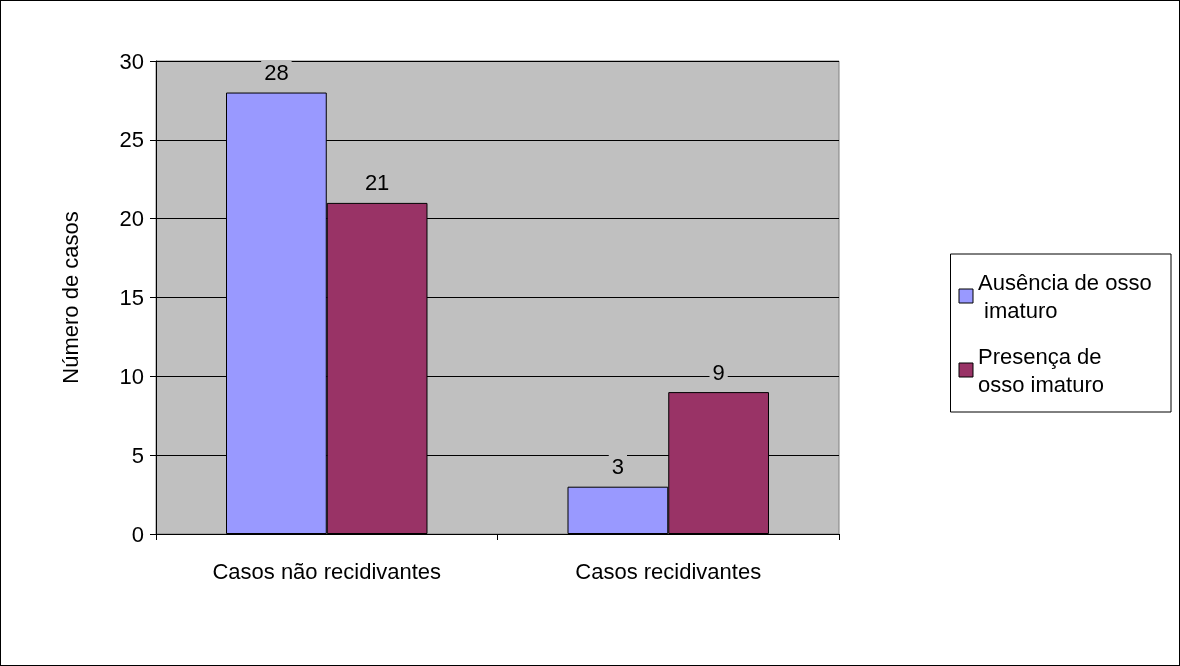 Image resolution: width=1180 pixels, height=666 pixels. What do you see at coordinates (276, 73) in the screenshot?
I see `data-label: 28` at bounding box center [276, 73].